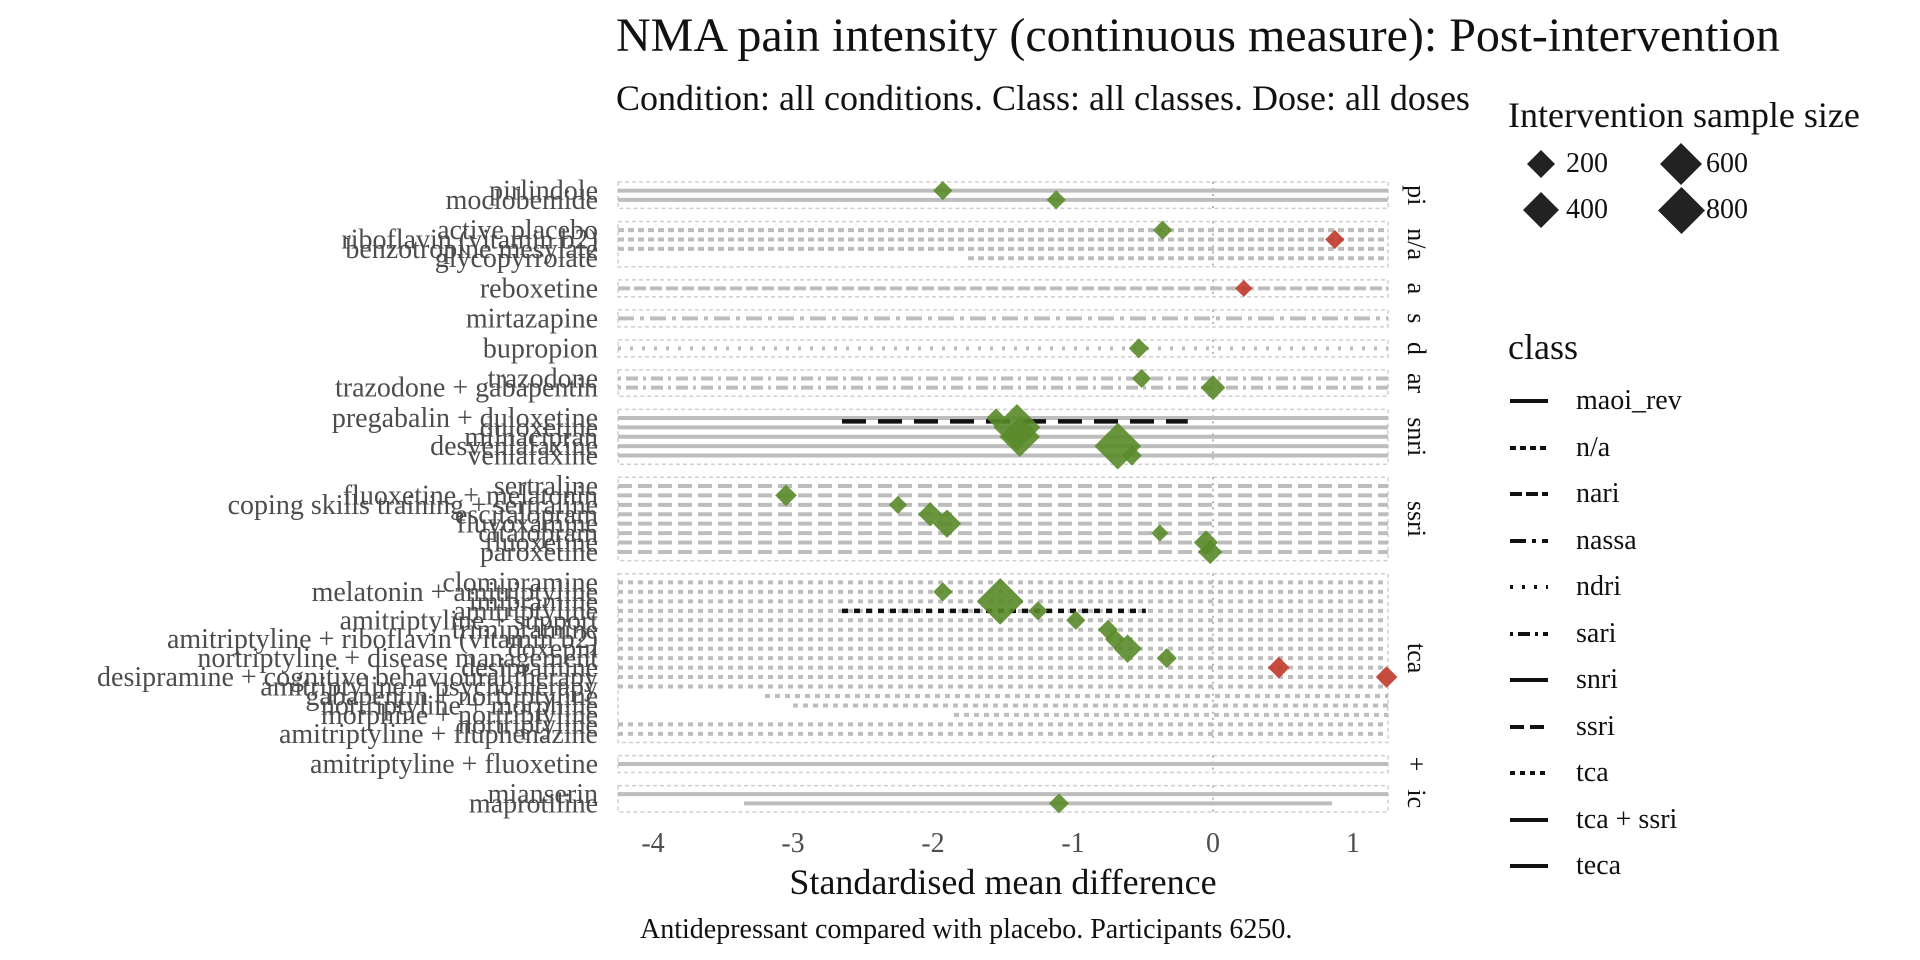 This screenshot has width=1920, height=960. What do you see at coordinates (459, 705) in the screenshot?
I see `row-label-nortriptyline-morphine: nortriptyline + morphine` at bounding box center [459, 705].